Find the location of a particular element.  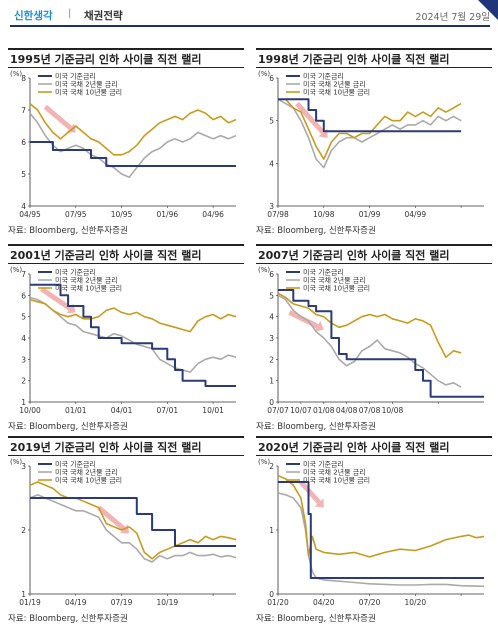

chart-title: 2019년 기준금리 인하 사이클 직전 랠리 is located at coordinates (126, 446).